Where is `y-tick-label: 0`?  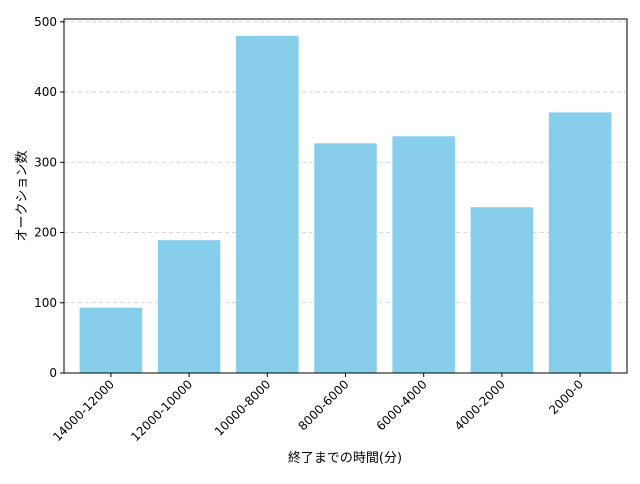 y-tick-label: 0 is located at coordinates (53, 373).